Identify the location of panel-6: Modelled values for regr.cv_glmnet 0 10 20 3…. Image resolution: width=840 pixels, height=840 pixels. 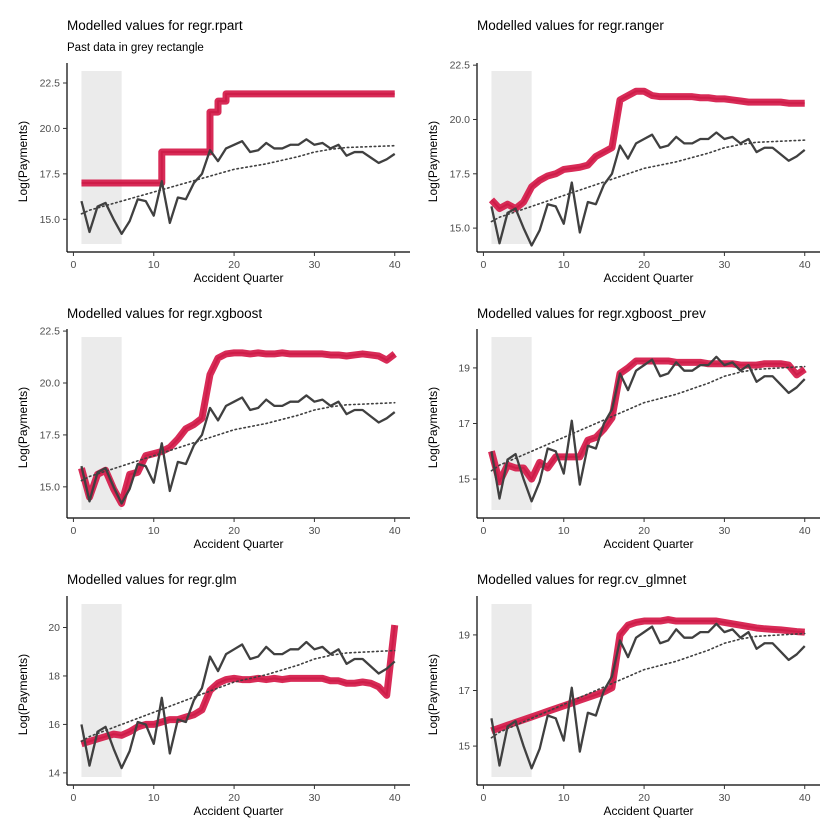
(623, 695).